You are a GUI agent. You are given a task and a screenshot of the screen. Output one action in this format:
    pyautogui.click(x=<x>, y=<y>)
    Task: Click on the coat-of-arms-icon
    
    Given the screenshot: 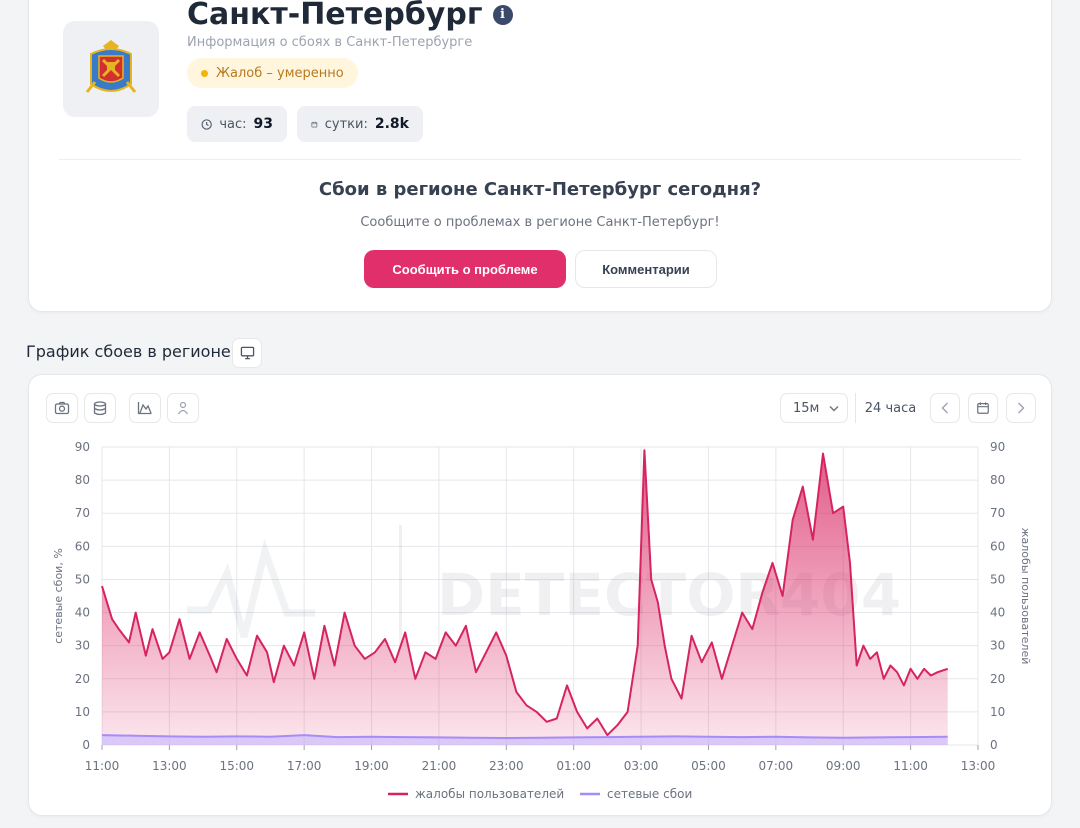 What is the action you would take?
    pyautogui.click(x=111, y=66)
    